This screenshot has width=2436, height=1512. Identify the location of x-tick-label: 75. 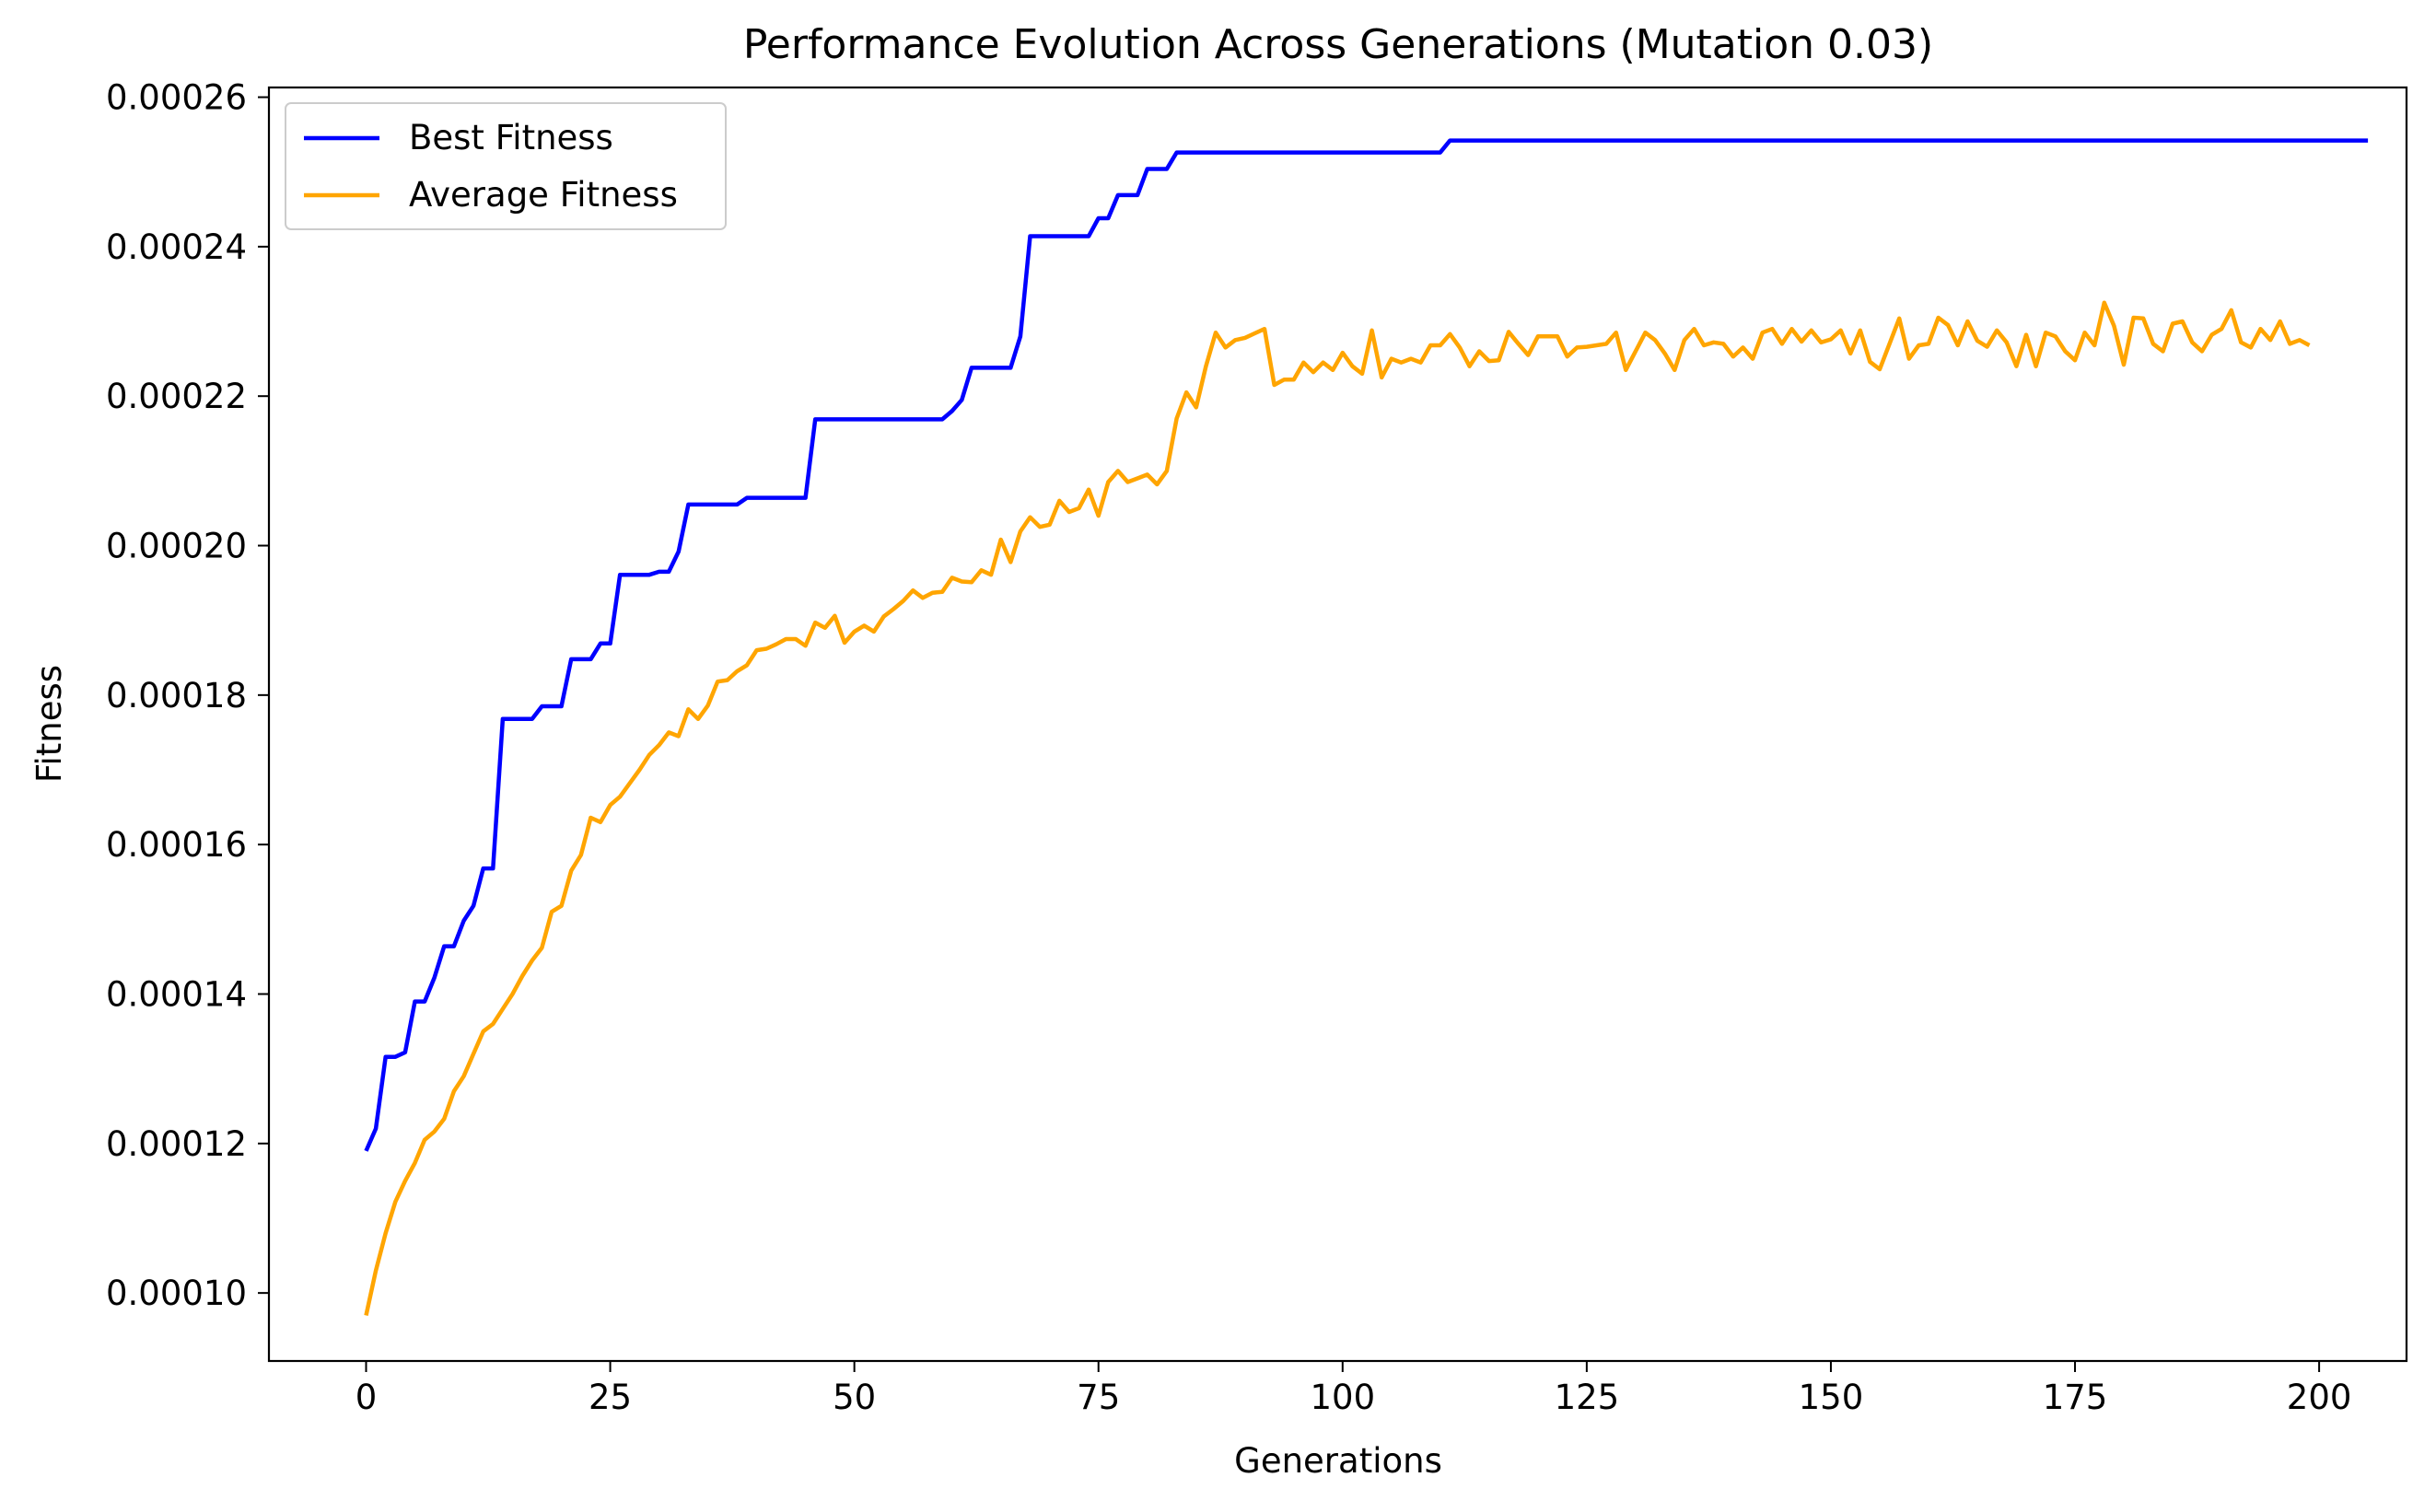
(1098, 1397).